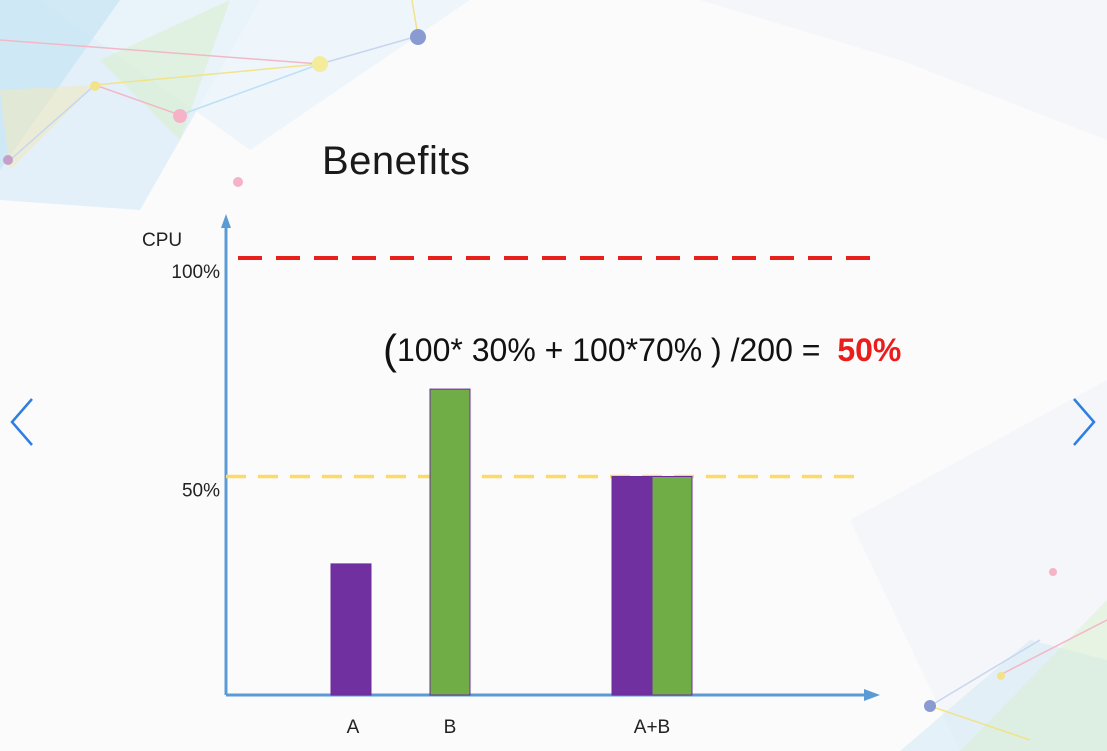 The image size is (1107, 751). What do you see at coordinates (201, 491) in the screenshot?
I see `y-tick-label: 50%` at bounding box center [201, 491].